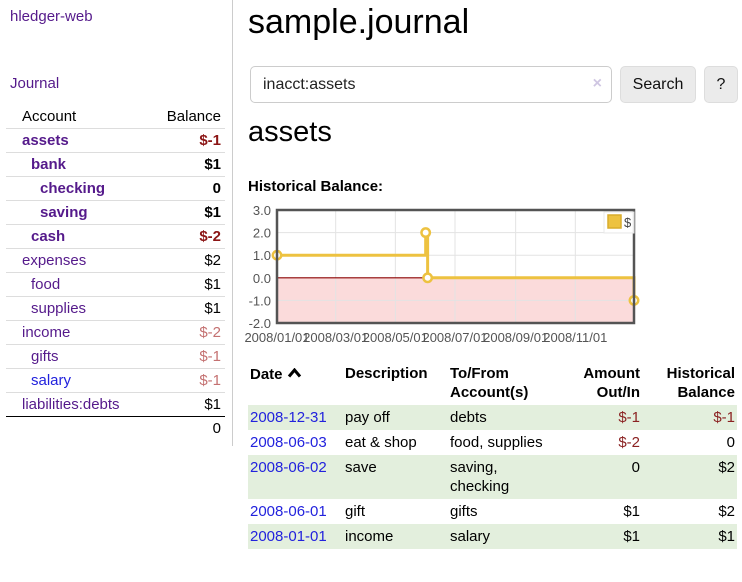 The image size is (742, 582). Describe the element at coordinates (193, 116) in the screenshot. I see `accounts-header-balance: Balance` at that location.